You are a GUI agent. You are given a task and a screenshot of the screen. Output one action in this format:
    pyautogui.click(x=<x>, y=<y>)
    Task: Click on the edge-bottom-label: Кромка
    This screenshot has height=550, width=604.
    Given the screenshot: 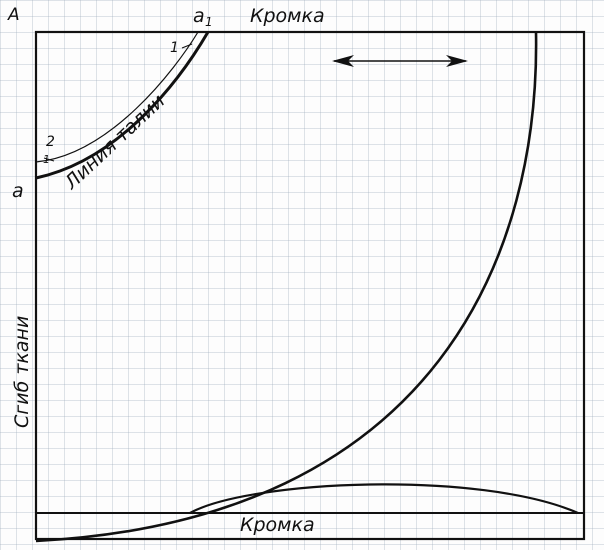 What is the action you would take?
    pyautogui.click(x=277, y=525)
    